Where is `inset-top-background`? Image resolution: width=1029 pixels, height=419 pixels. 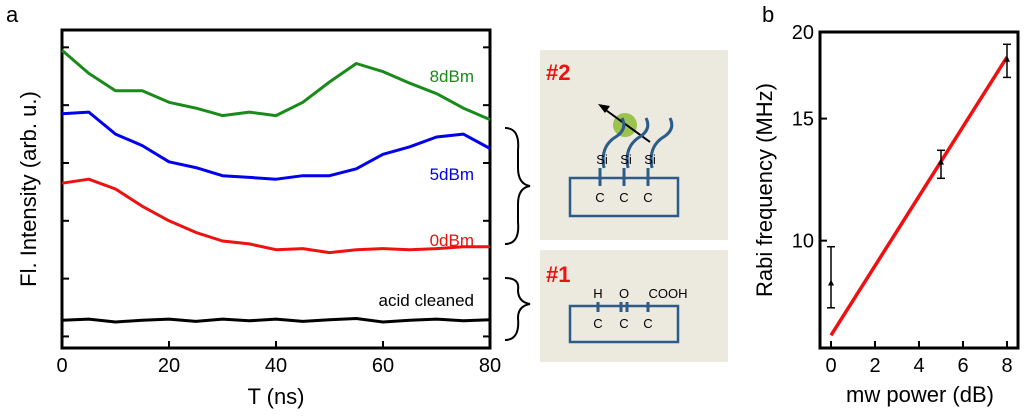 inset-top-background is located at coordinates (634, 145).